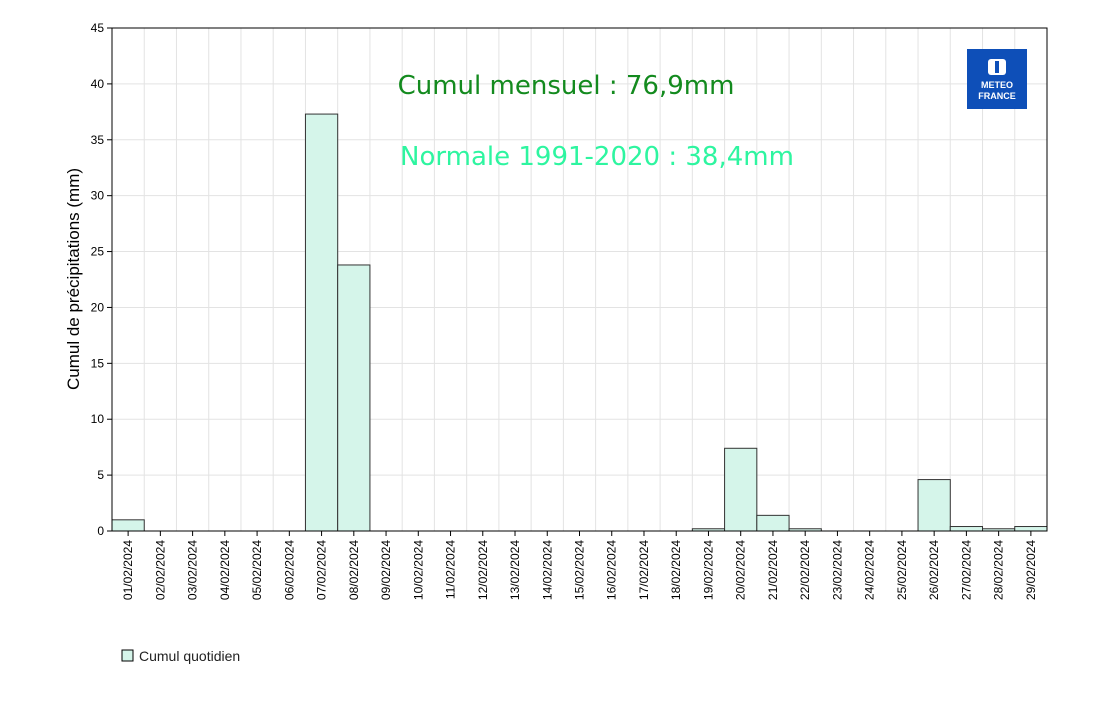 The image size is (1116, 709). What do you see at coordinates (98, 307) in the screenshot?
I see `y-tick-label: 20` at bounding box center [98, 307].